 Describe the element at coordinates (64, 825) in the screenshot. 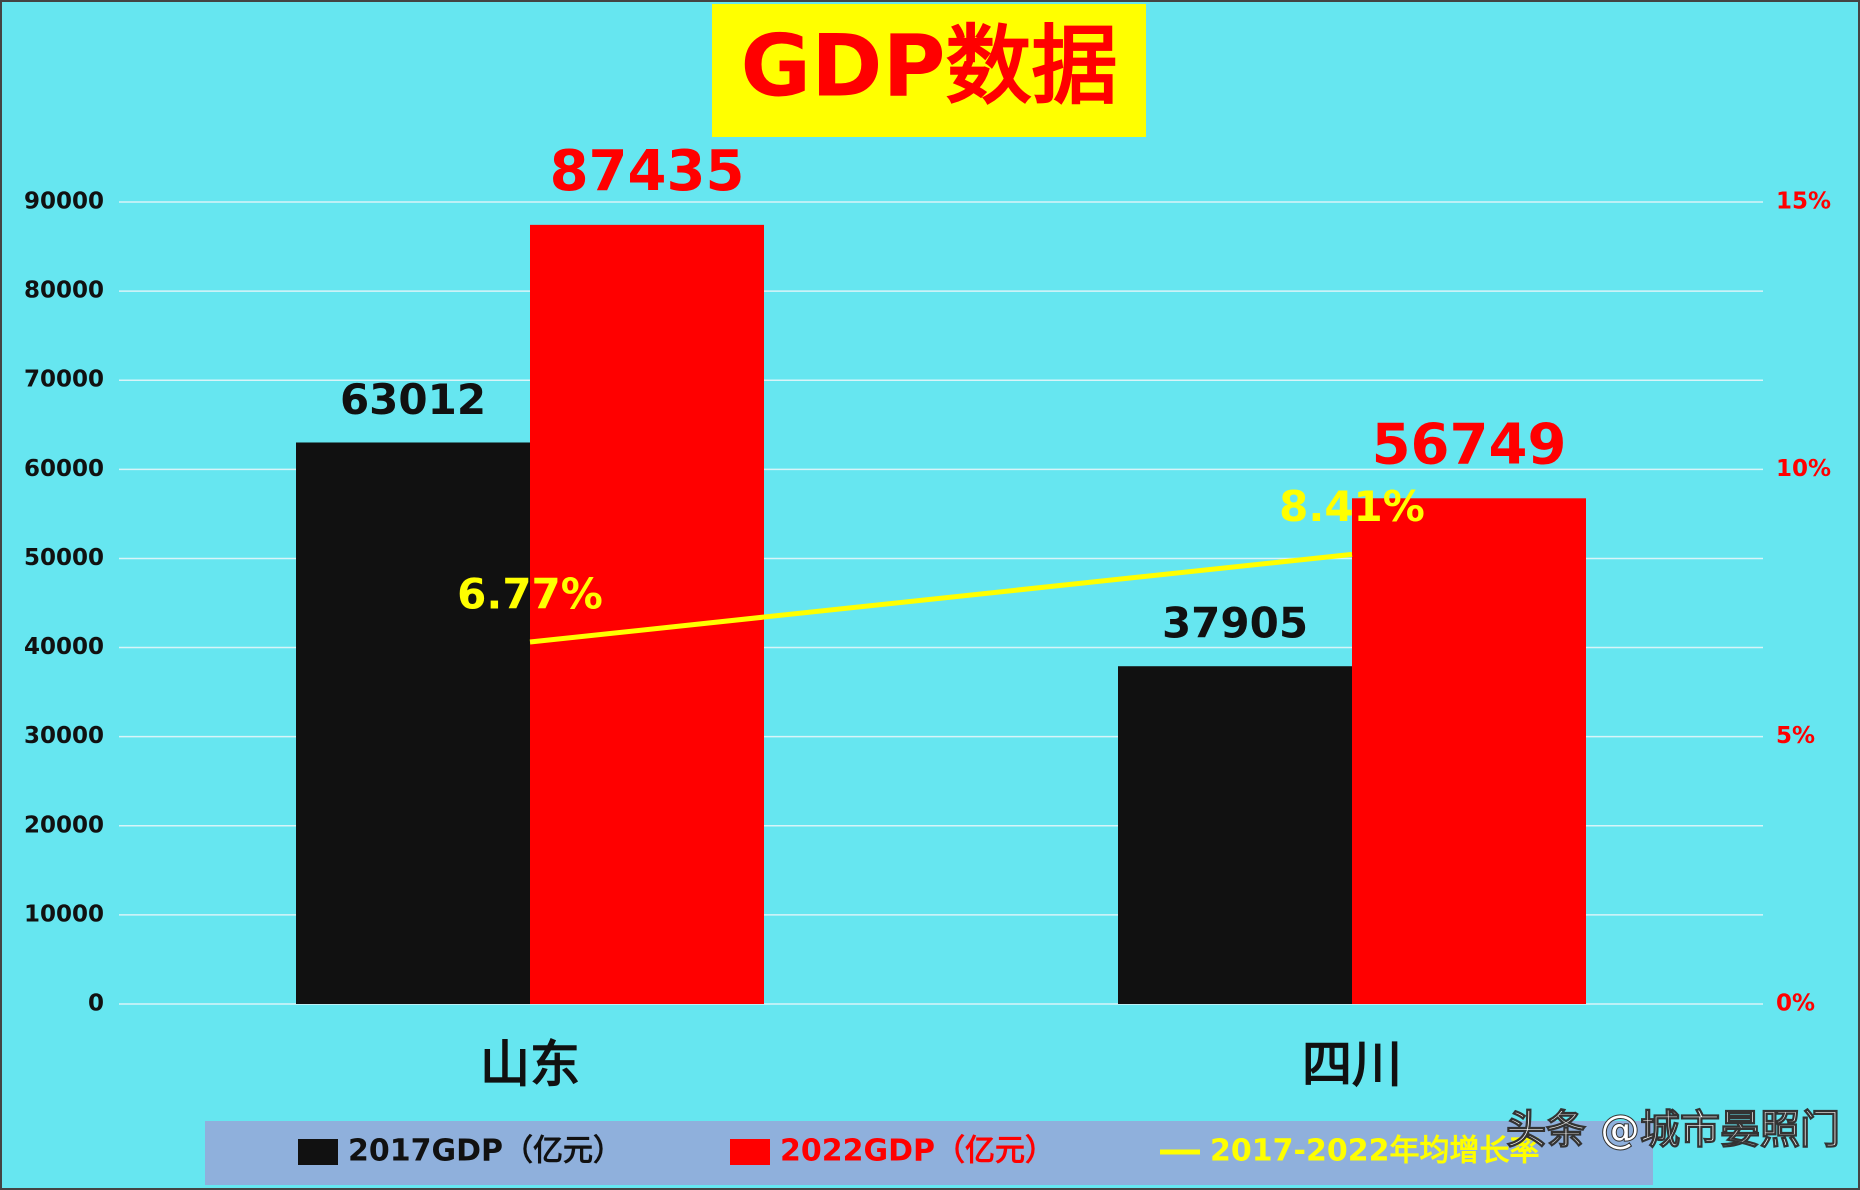

I see `y-tick-label: 20000` at that location.